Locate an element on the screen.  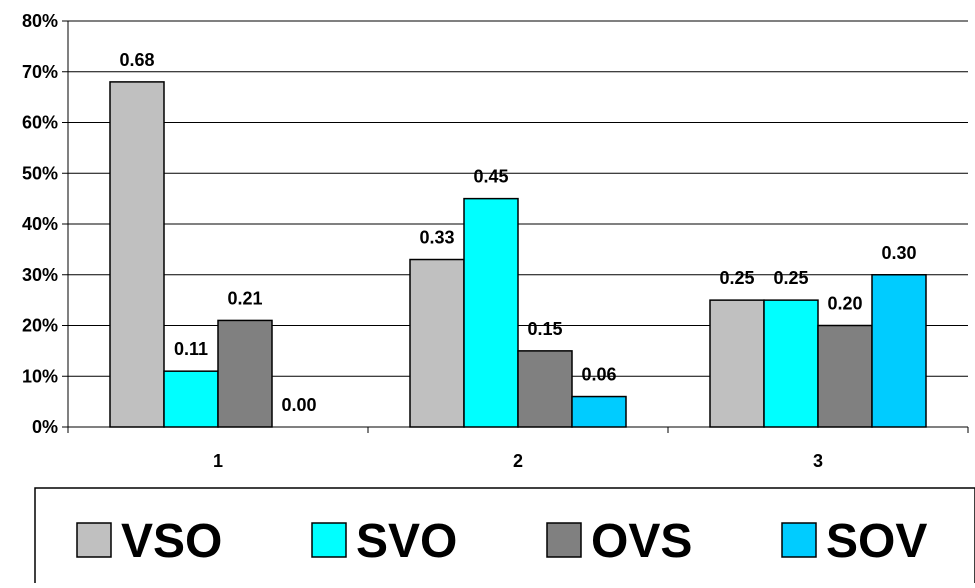
y-tick-label: 70% is located at coordinates (40, 72).